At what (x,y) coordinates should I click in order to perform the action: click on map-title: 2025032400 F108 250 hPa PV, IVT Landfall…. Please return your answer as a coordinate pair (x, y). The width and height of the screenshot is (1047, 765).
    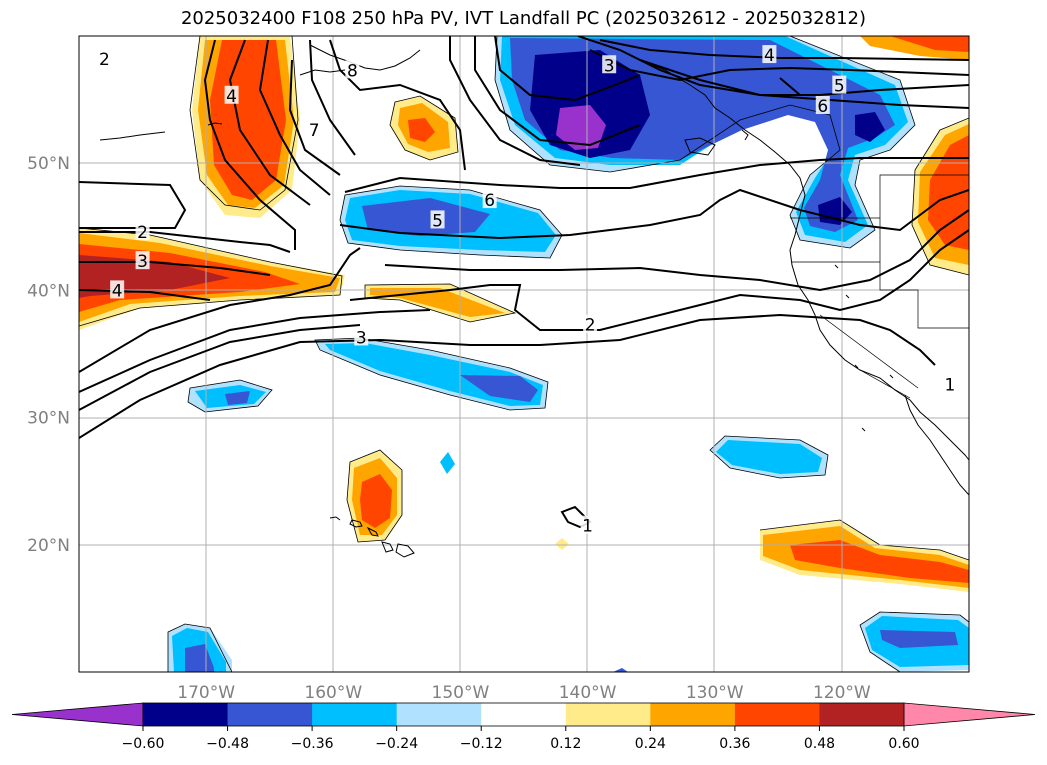
    Looking at the image, I should click on (523, 18).